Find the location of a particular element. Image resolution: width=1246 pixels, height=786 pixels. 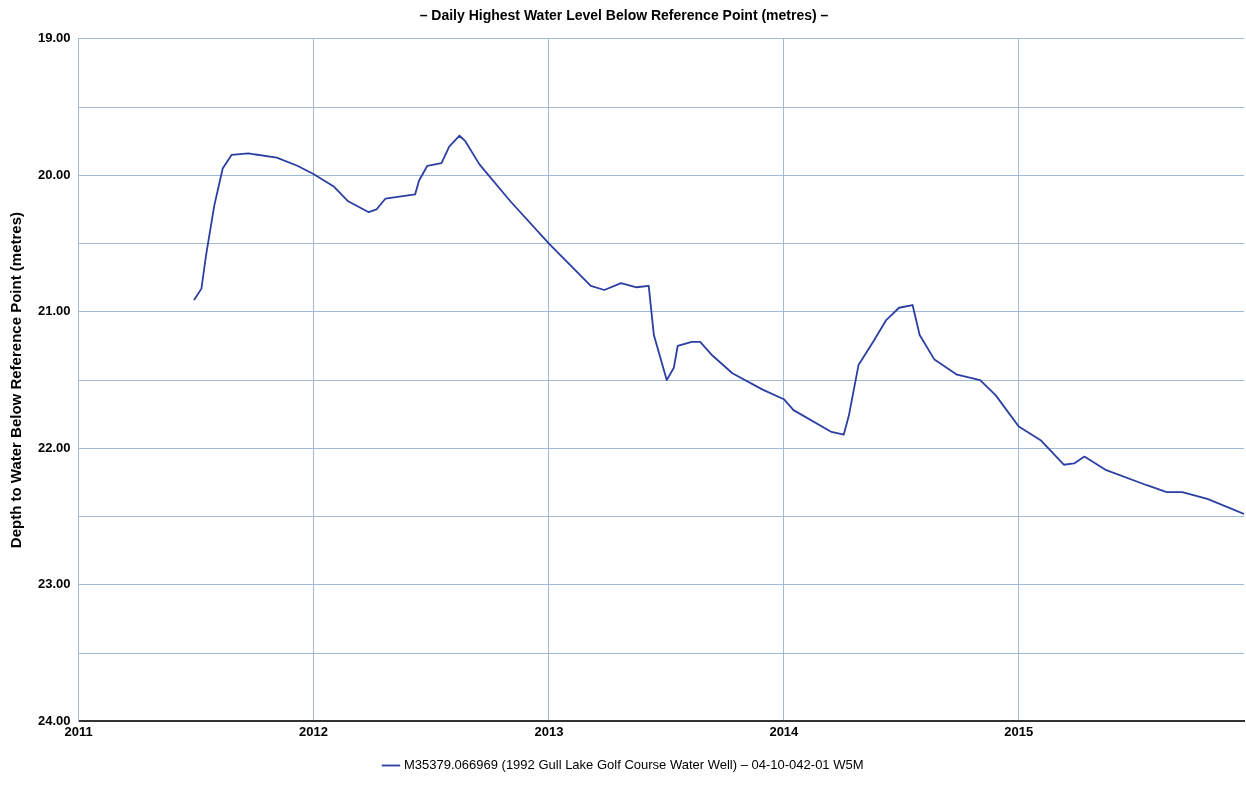

y-tick-label: 21.00 is located at coordinates (54, 311).